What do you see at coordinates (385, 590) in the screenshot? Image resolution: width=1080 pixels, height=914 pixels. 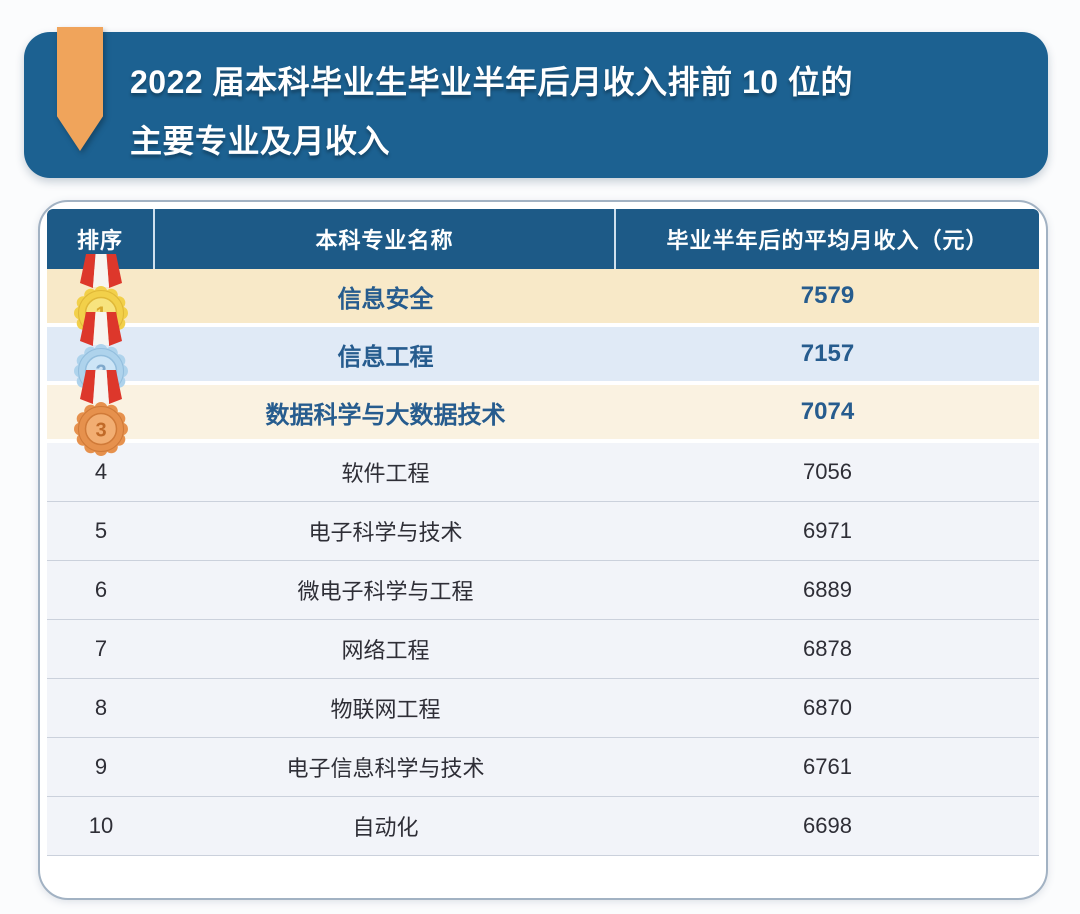 I see `major-name: 微电子科学与工程` at bounding box center [385, 590].